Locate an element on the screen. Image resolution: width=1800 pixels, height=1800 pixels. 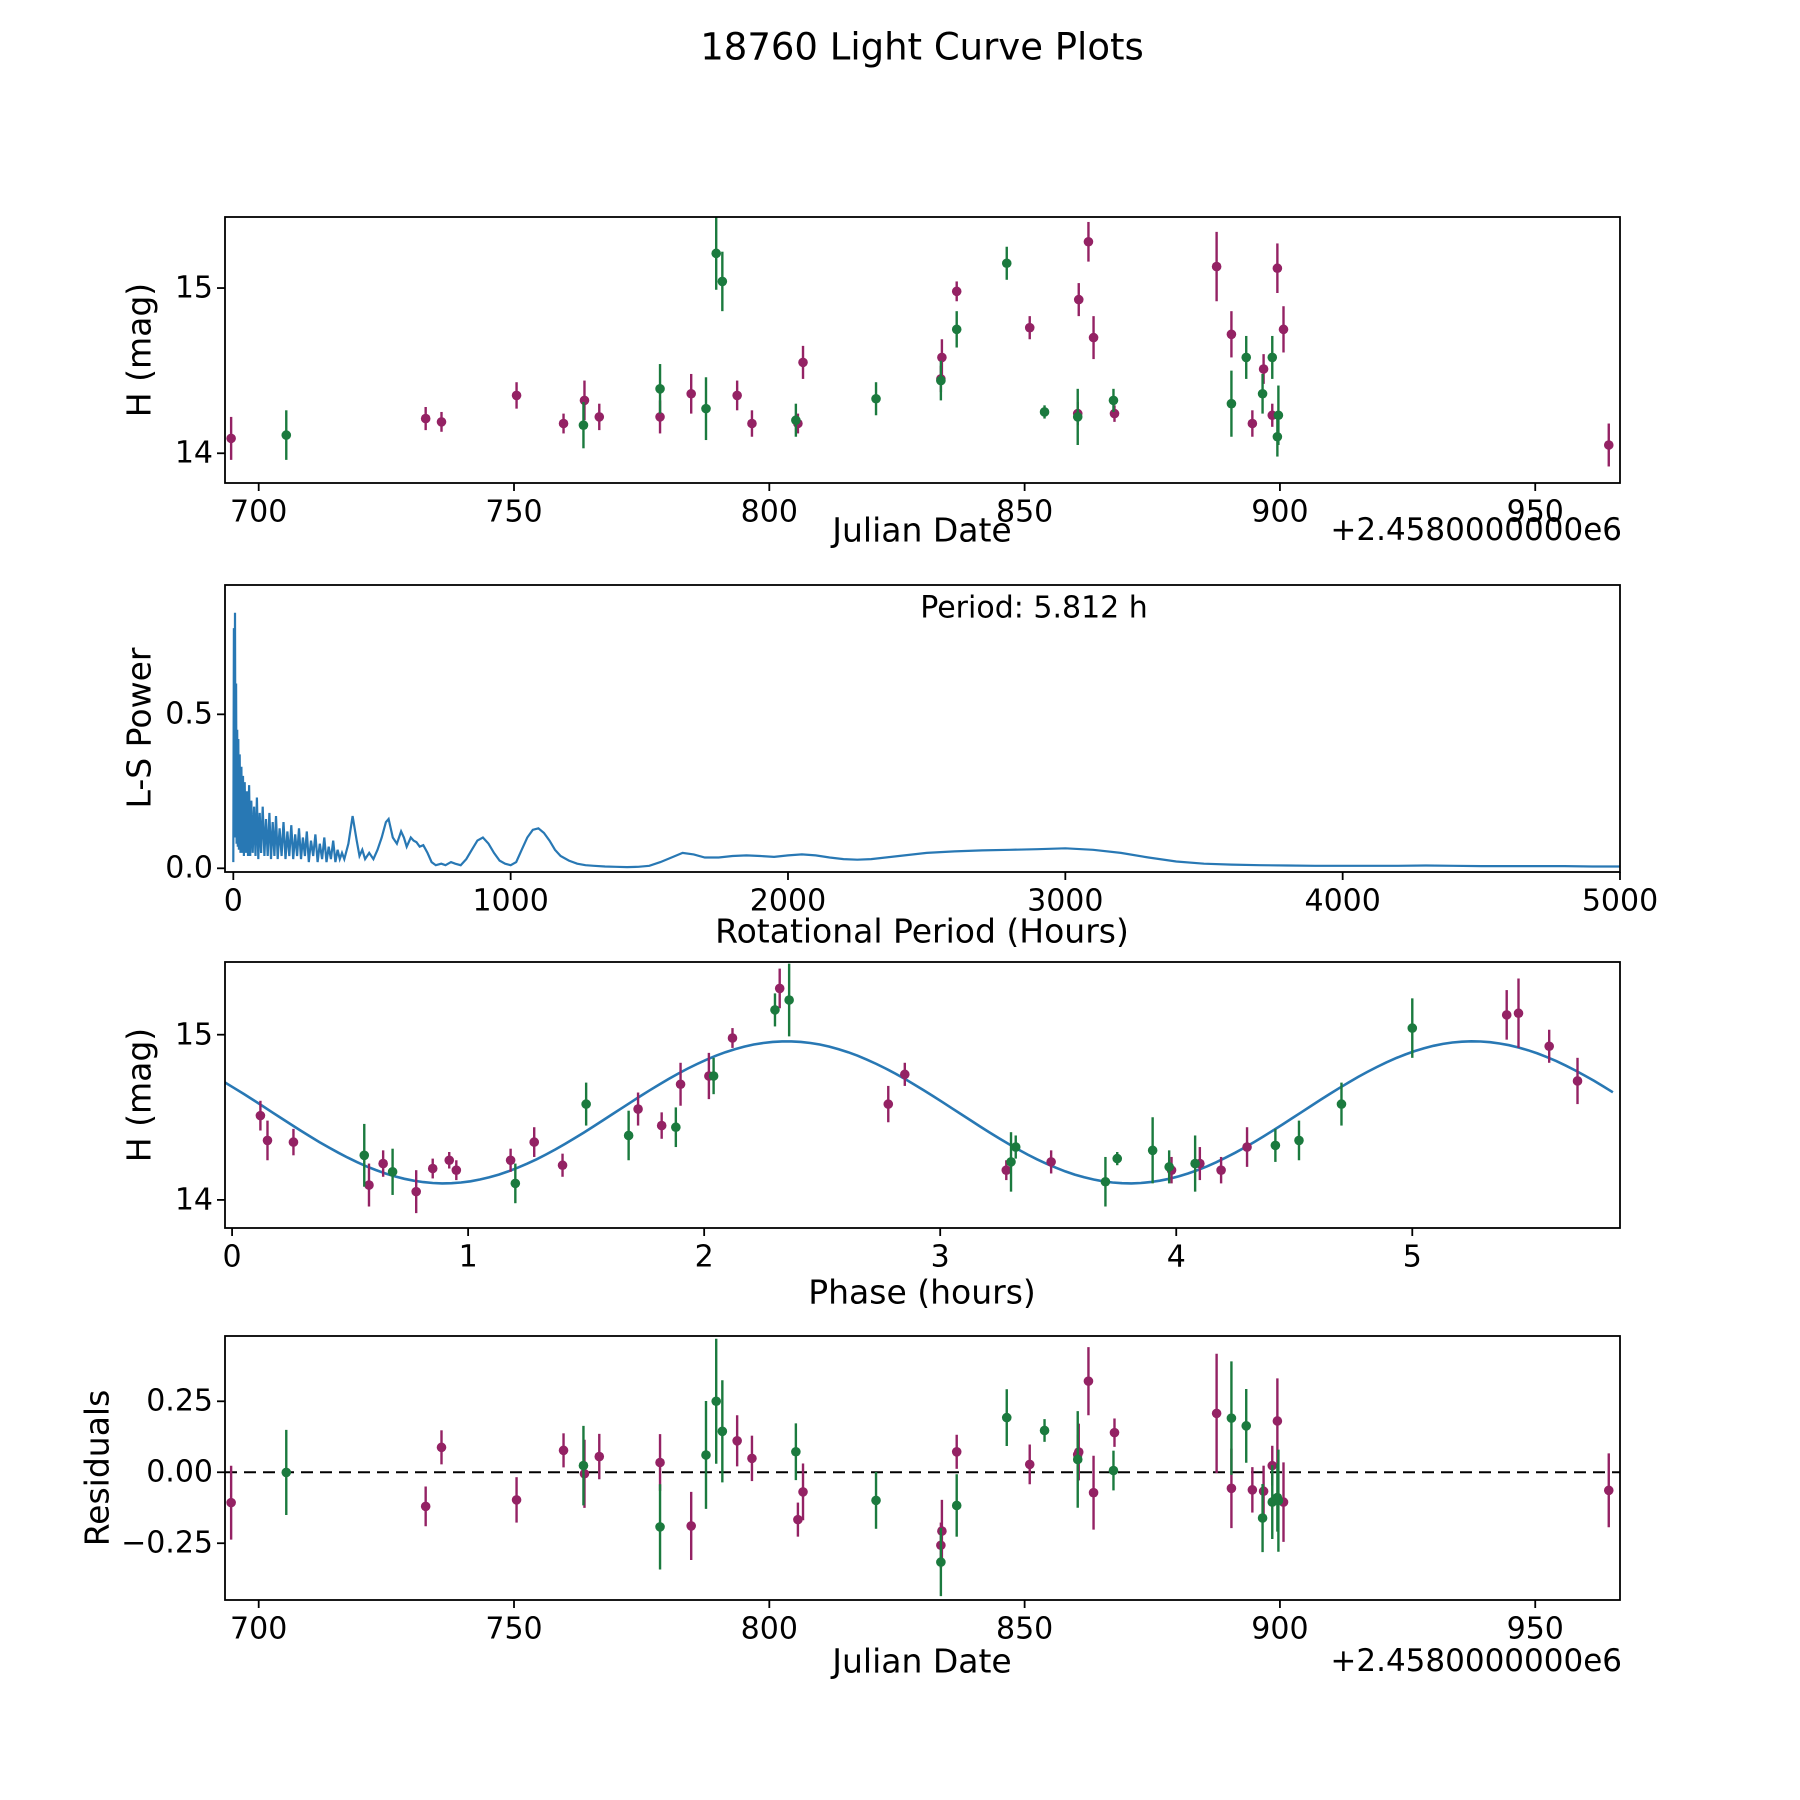
plot3-ylabel: H (mag) is located at coordinates (139, 1095).